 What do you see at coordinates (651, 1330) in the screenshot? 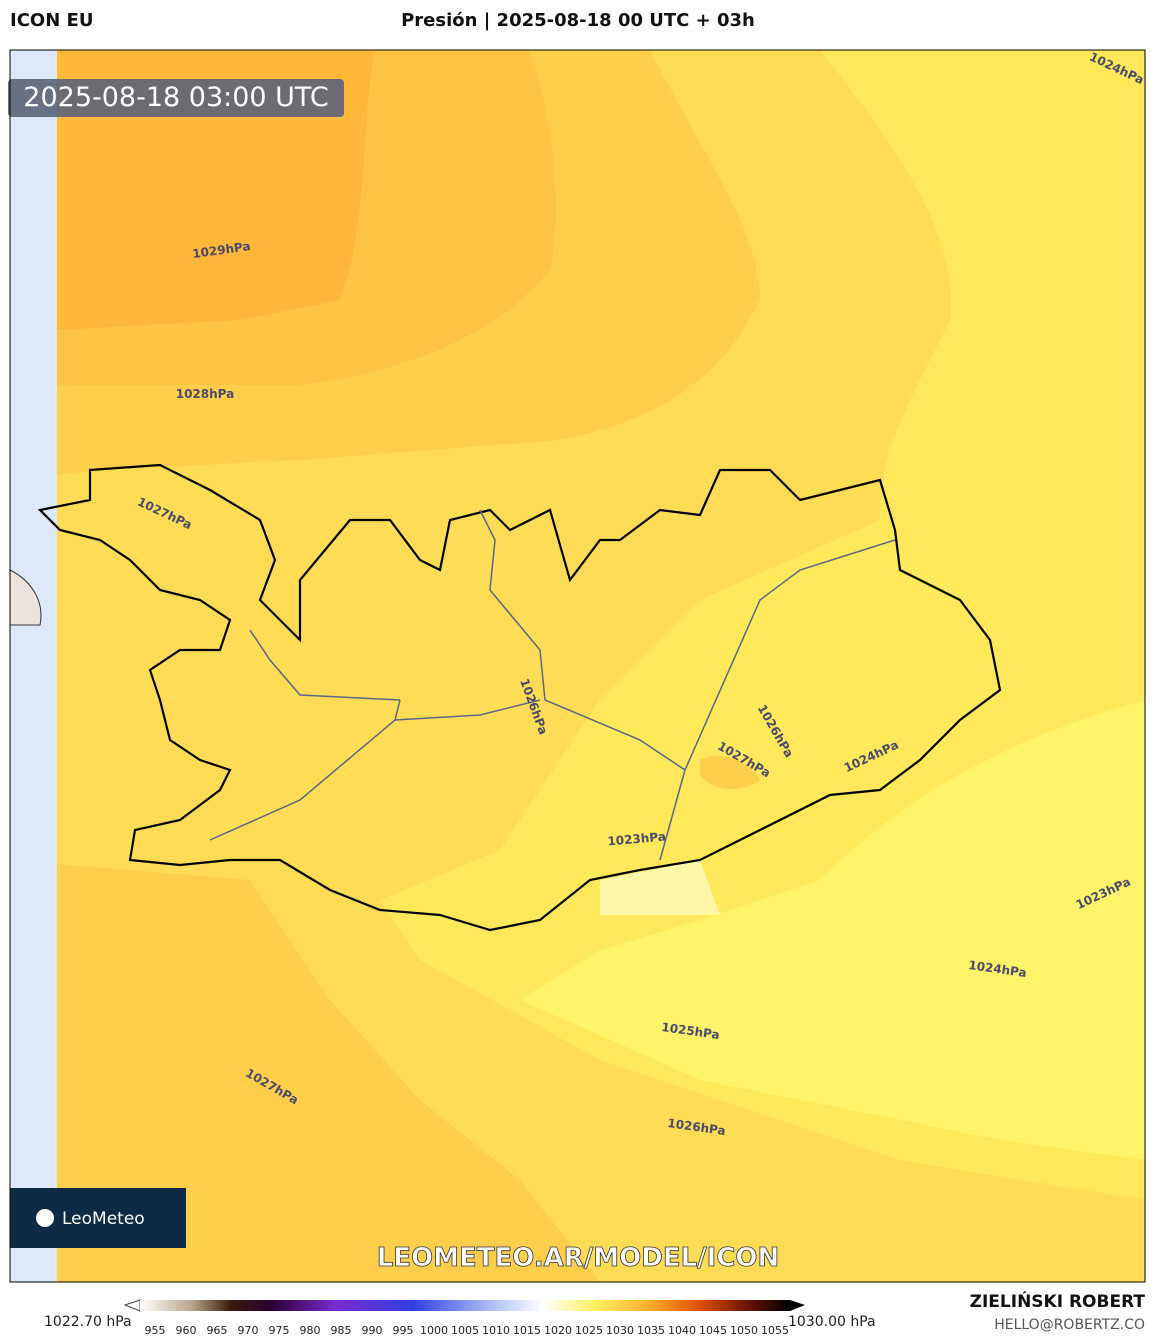
I see `colorbar-tick-label: 1035` at bounding box center [651, 1330].